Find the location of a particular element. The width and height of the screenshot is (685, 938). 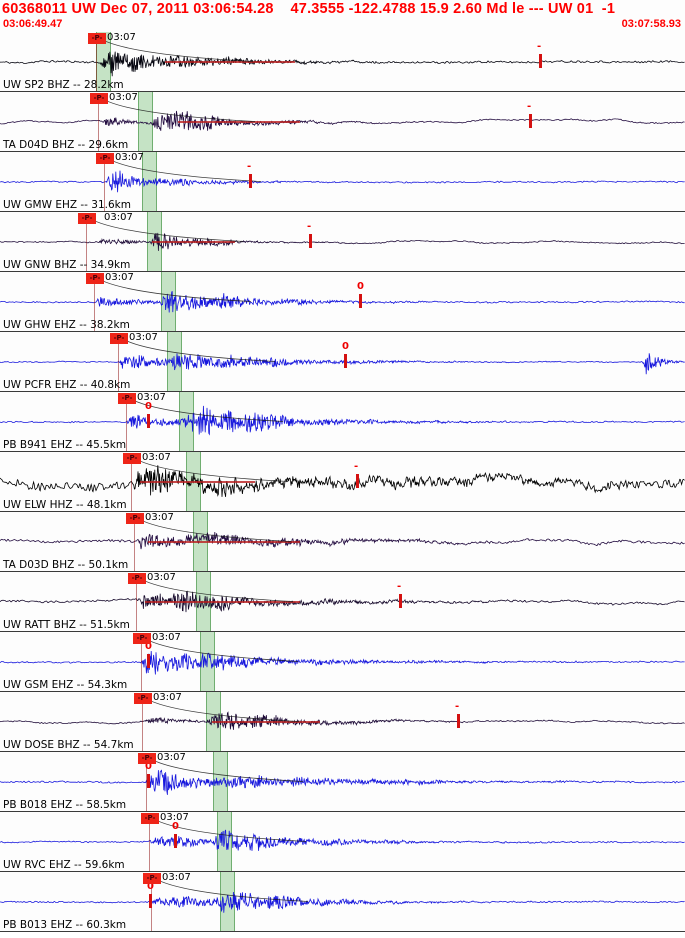

trace-row: -P- 03:07 PB B018 EHZ -- 58.5km 0 is located at coordinates (342, 782).